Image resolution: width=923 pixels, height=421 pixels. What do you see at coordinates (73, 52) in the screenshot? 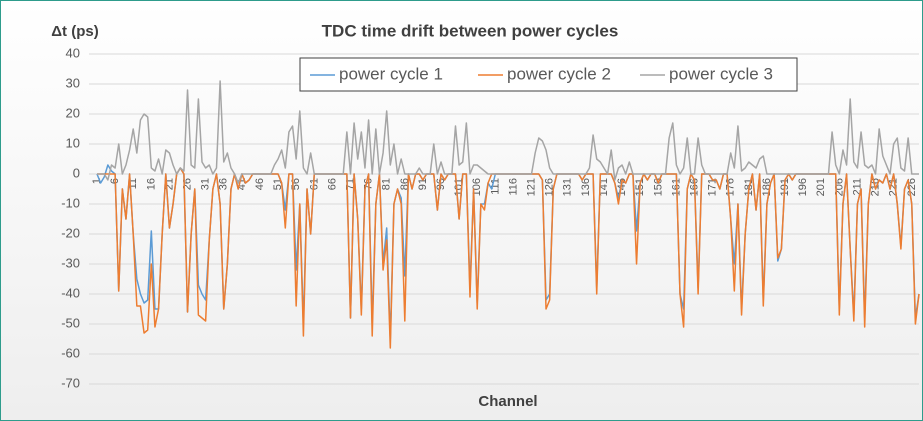
I see `y-tick-label: 40` at bounding box center [73, 52].